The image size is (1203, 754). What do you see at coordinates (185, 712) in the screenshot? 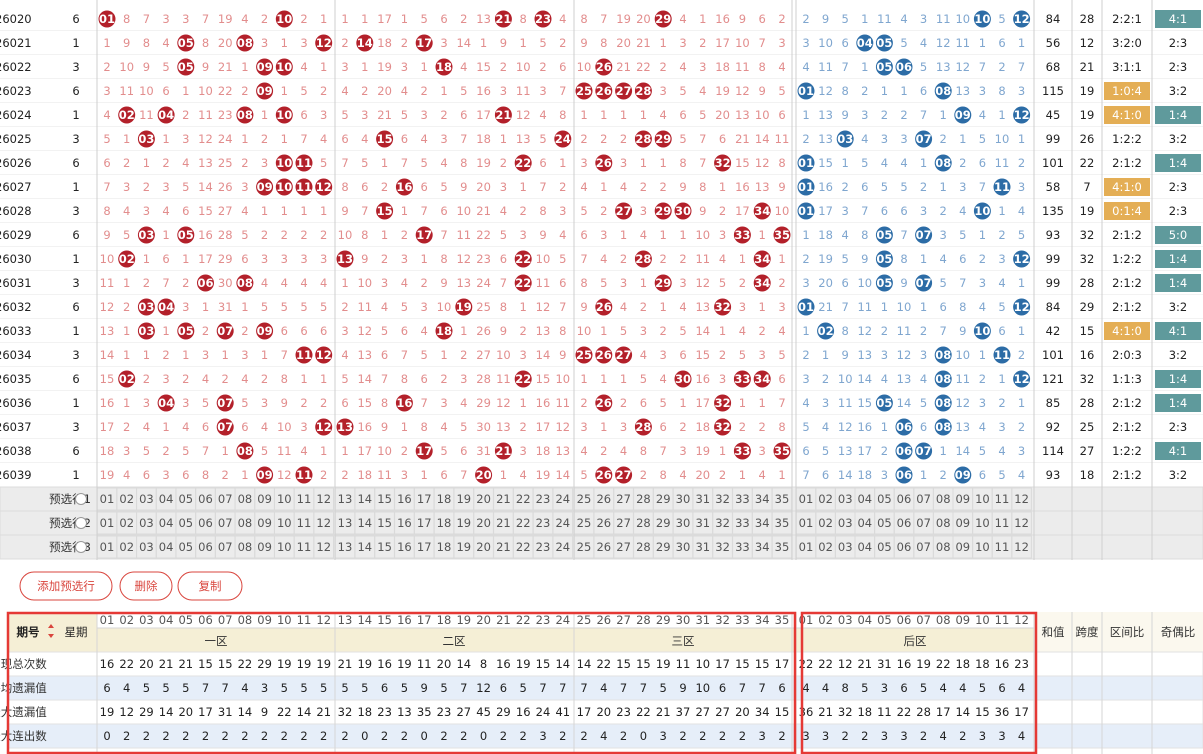
I see `stats-value: 20` at bounding box center [185, 712].